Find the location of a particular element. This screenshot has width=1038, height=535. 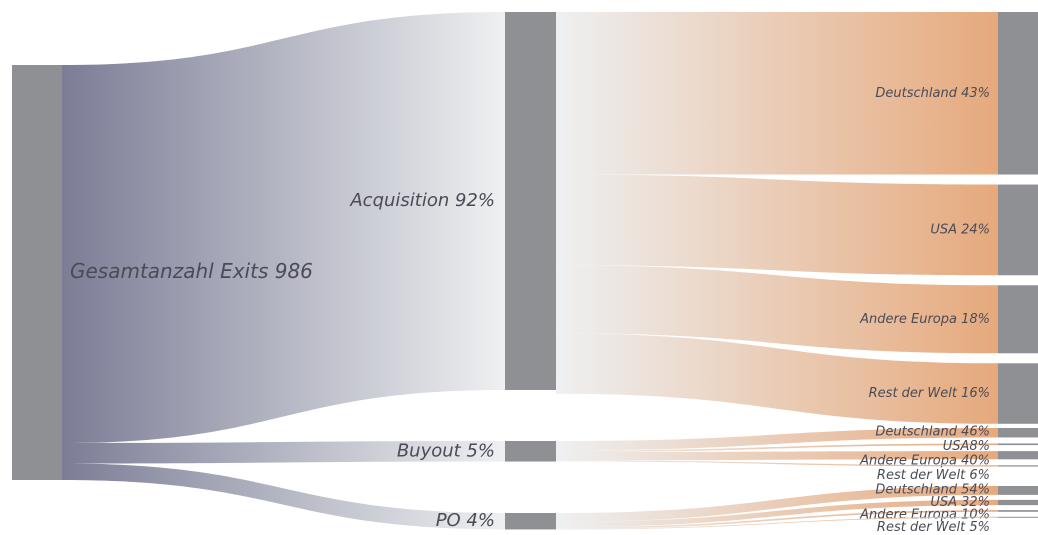

node-label: USA 32% is located at coordinates (960, 502).